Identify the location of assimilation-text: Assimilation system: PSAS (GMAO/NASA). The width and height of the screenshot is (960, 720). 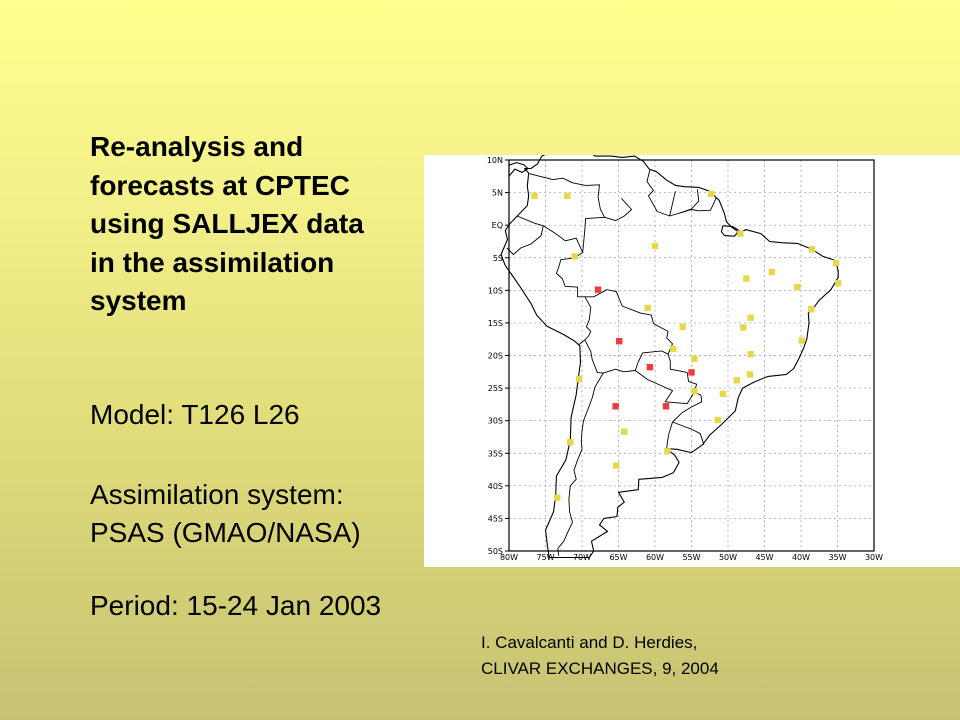
(225, 514).